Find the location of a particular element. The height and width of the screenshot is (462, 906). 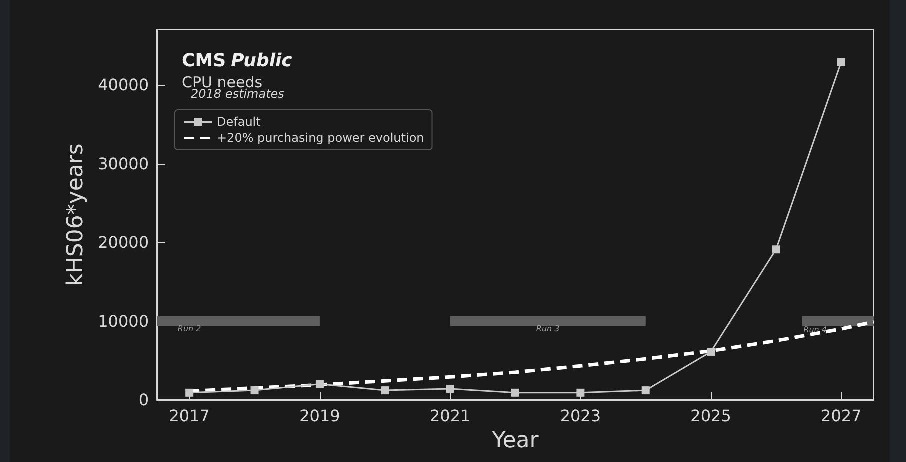

annotation: 2018 estimates is located at coordinates (237, 94).